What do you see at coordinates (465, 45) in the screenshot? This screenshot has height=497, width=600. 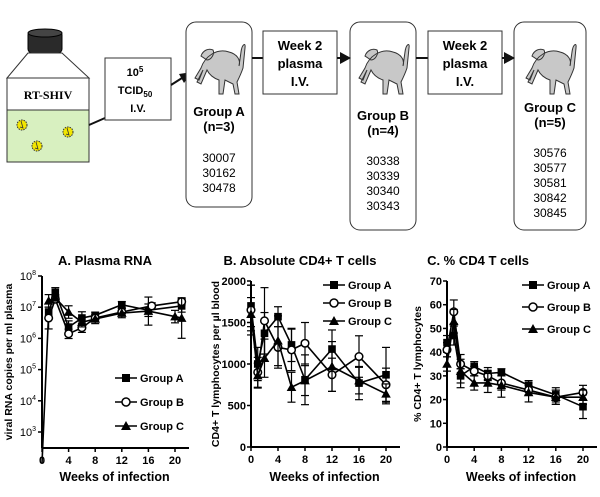 I see `transfer-text: Week 2` at bounding box center [465, 45].